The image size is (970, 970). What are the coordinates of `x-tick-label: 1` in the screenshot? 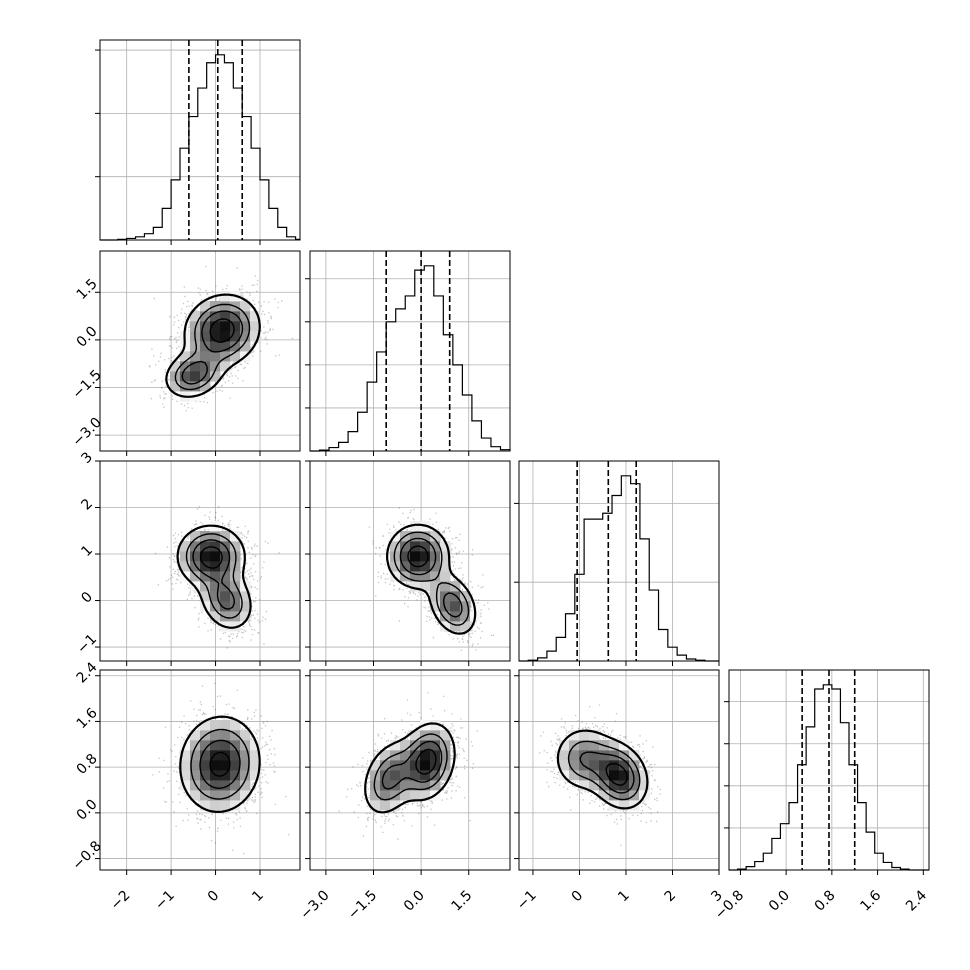 It's located at (258, 897).